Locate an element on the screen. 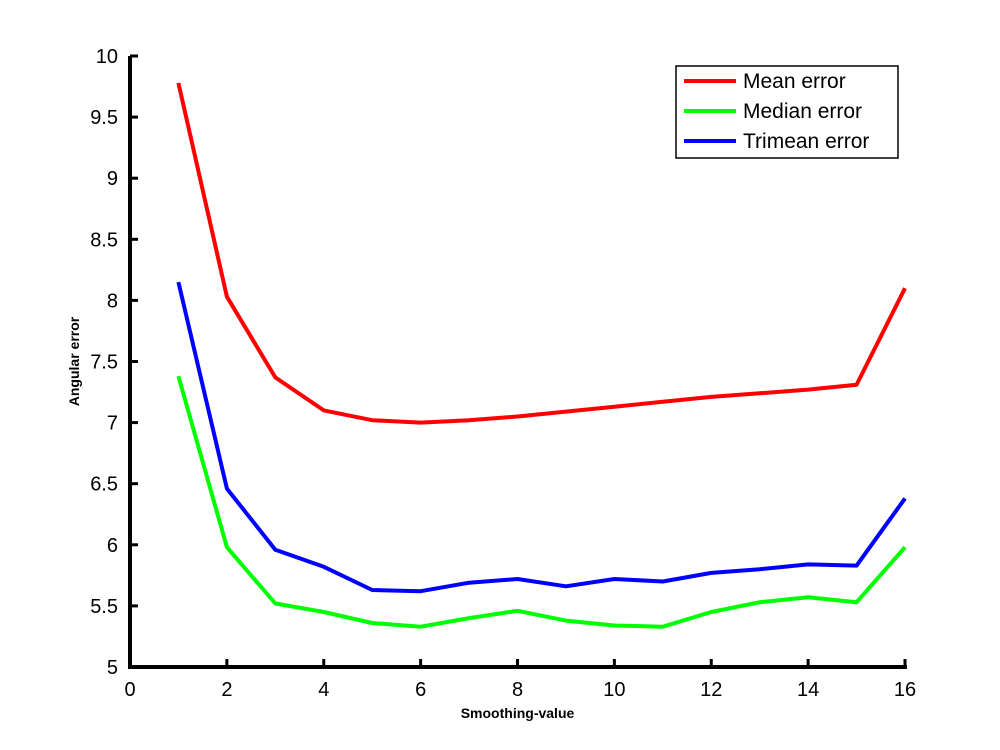 Image resolution: width=1000 pixels, height=750 pixels. y-tick-label: 5 is located at coordinates (112, 668).